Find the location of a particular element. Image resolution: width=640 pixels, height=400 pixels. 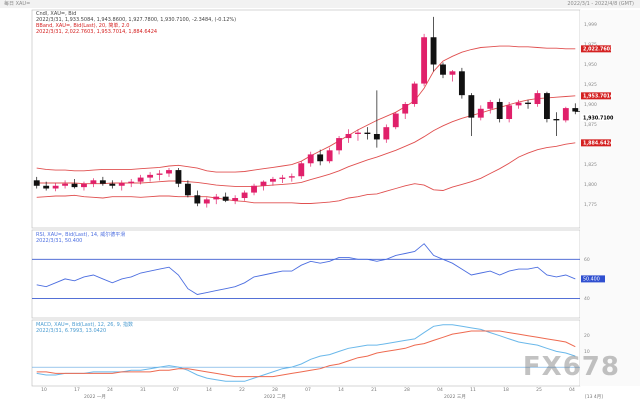

price-value-tag-text: 1,953.7014 is located at coordinates (598, 97).